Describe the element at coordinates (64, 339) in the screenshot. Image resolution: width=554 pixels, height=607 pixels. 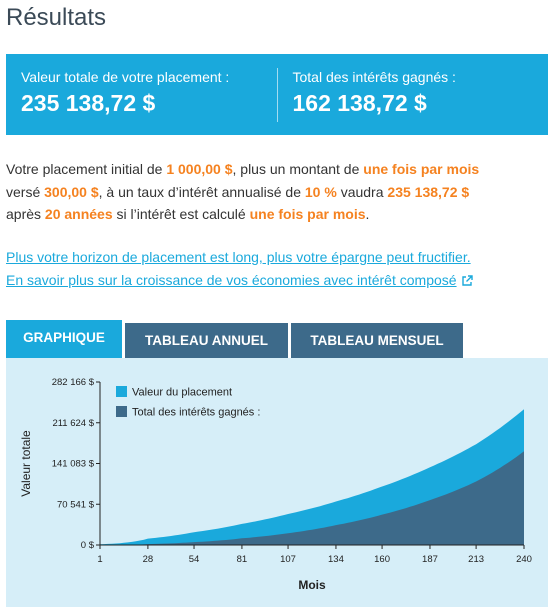
I see `tab-graphique: GRAPHIQUE` at that location.